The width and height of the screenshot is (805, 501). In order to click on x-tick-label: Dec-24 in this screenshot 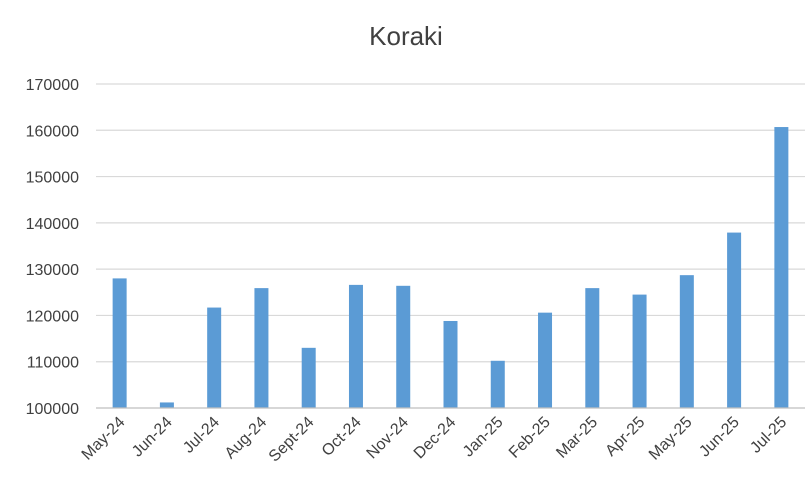, I will do `click(435, 438)`.